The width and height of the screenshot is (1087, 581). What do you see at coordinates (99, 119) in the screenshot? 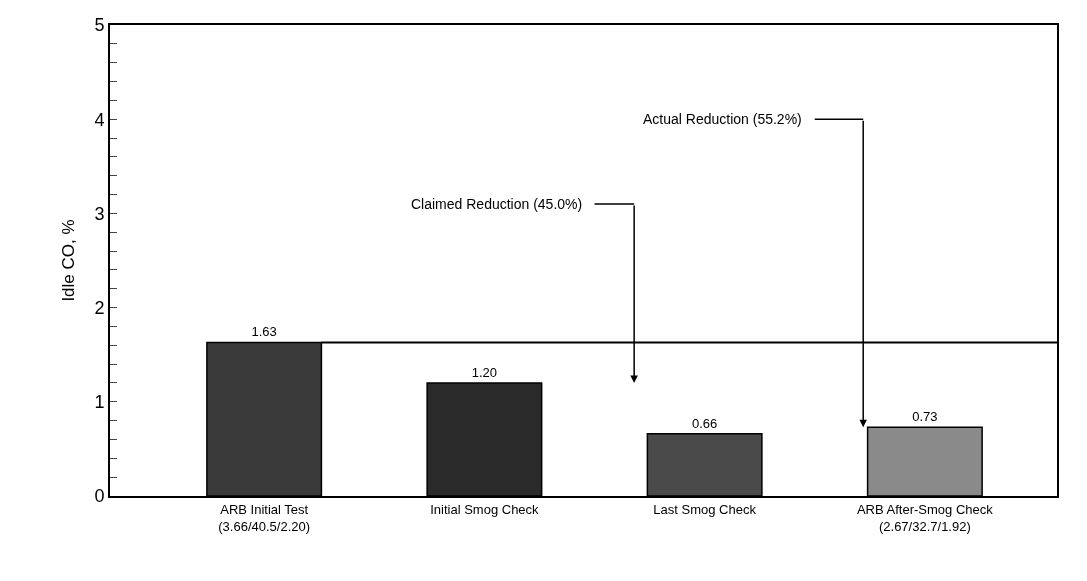
I see `y-tick-label: 4` at bounding box center [99, 119].